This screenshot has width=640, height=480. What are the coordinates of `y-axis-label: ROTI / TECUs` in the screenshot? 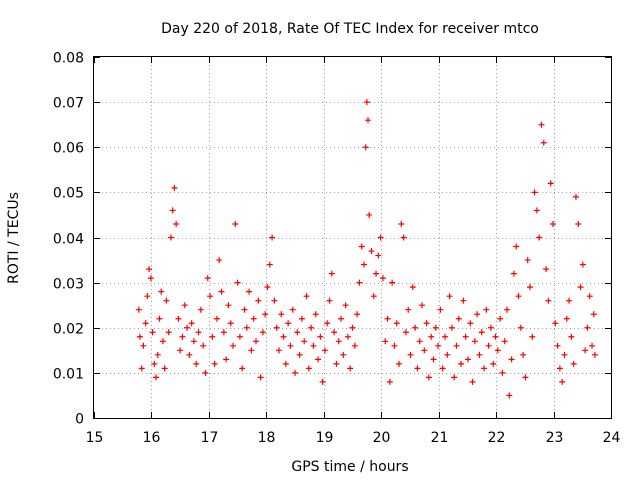 It's located at (14, 238).